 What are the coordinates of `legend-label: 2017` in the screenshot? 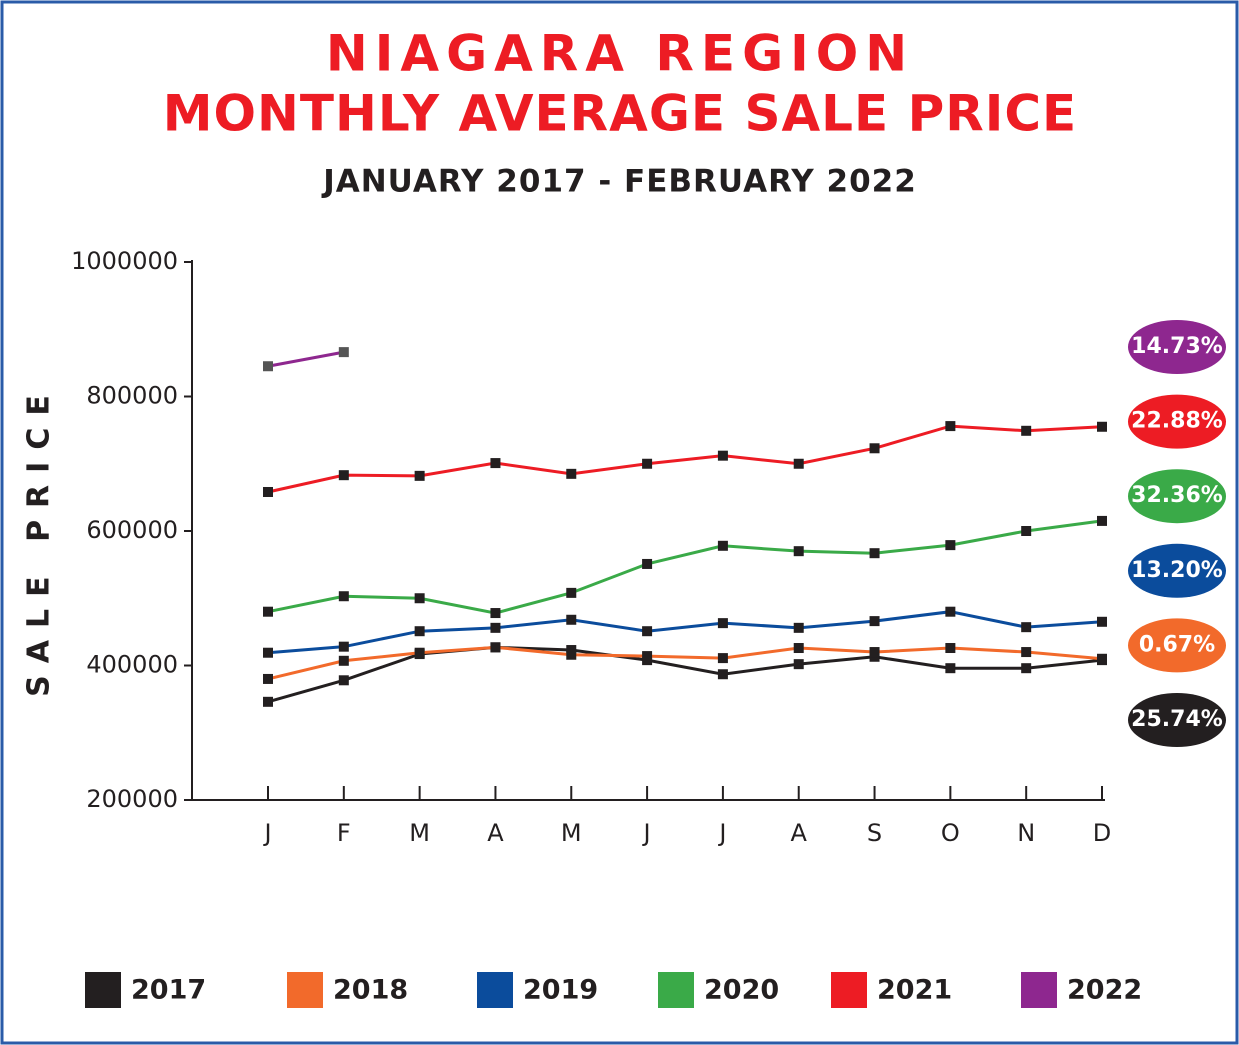 It's located at (168, 990).